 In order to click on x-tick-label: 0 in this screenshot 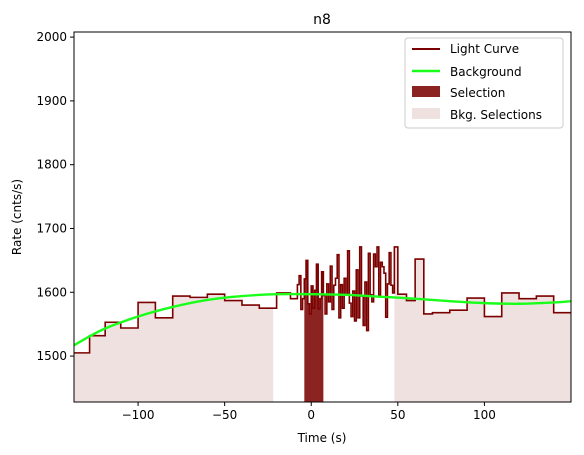, I will do `click(311, 415)`.